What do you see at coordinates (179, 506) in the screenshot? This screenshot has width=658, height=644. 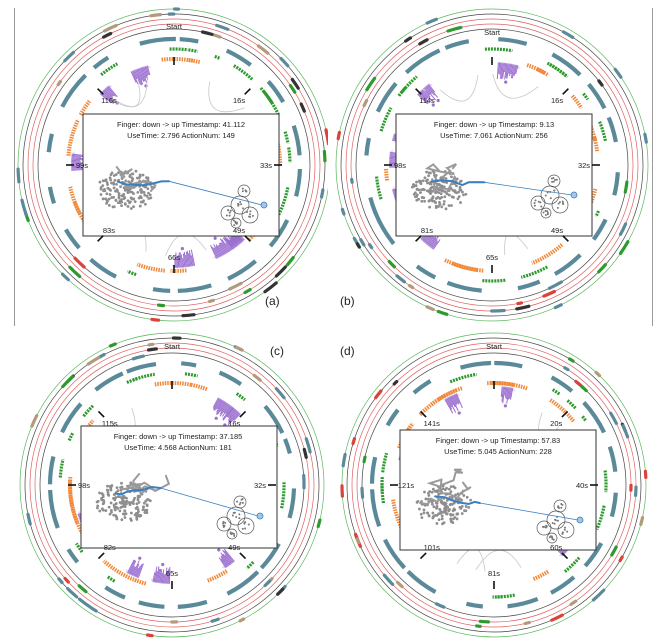 I see `panel-c-scatter` at bounding box center [179, 506].